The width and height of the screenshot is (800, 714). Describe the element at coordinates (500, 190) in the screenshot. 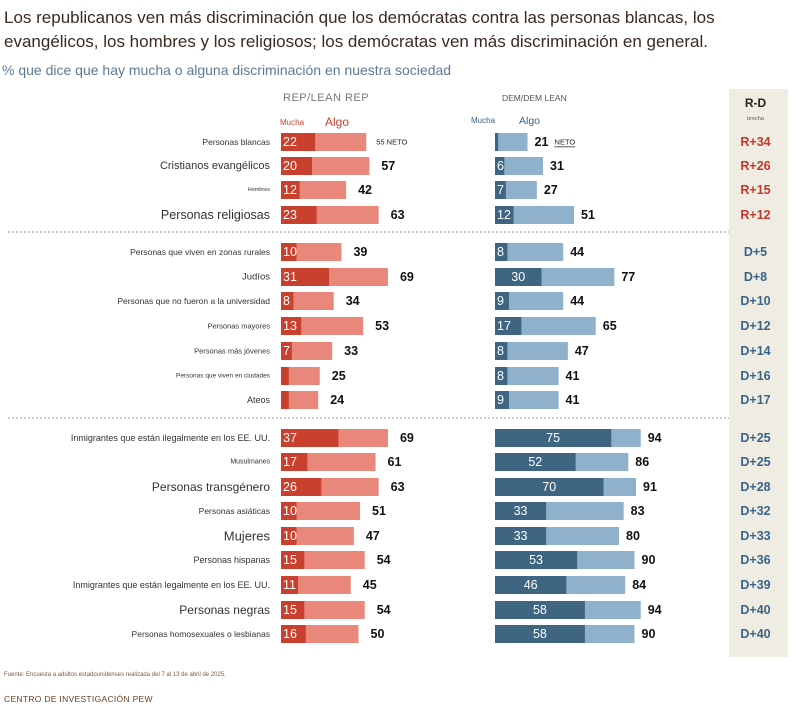

I see `dem-much-label: 7` at that location.